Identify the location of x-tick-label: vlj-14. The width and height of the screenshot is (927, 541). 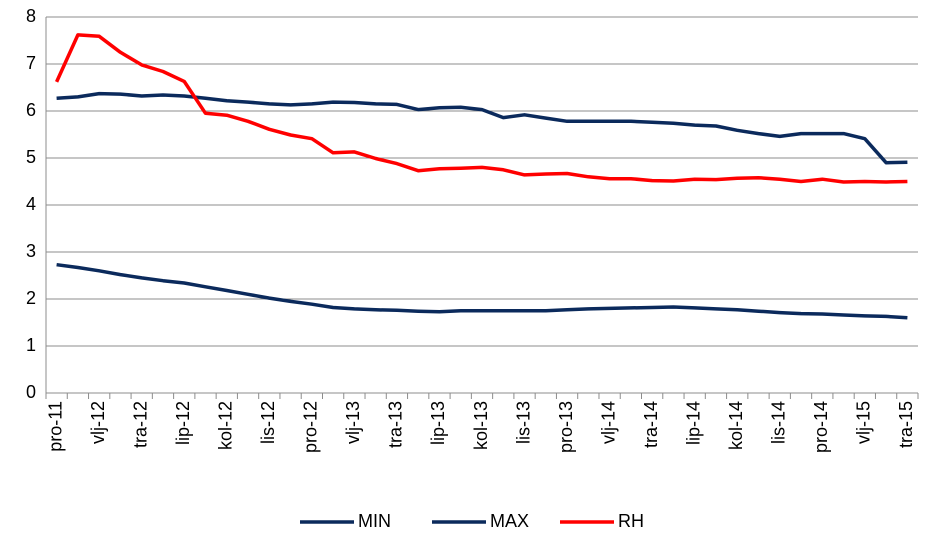
(608, 422).